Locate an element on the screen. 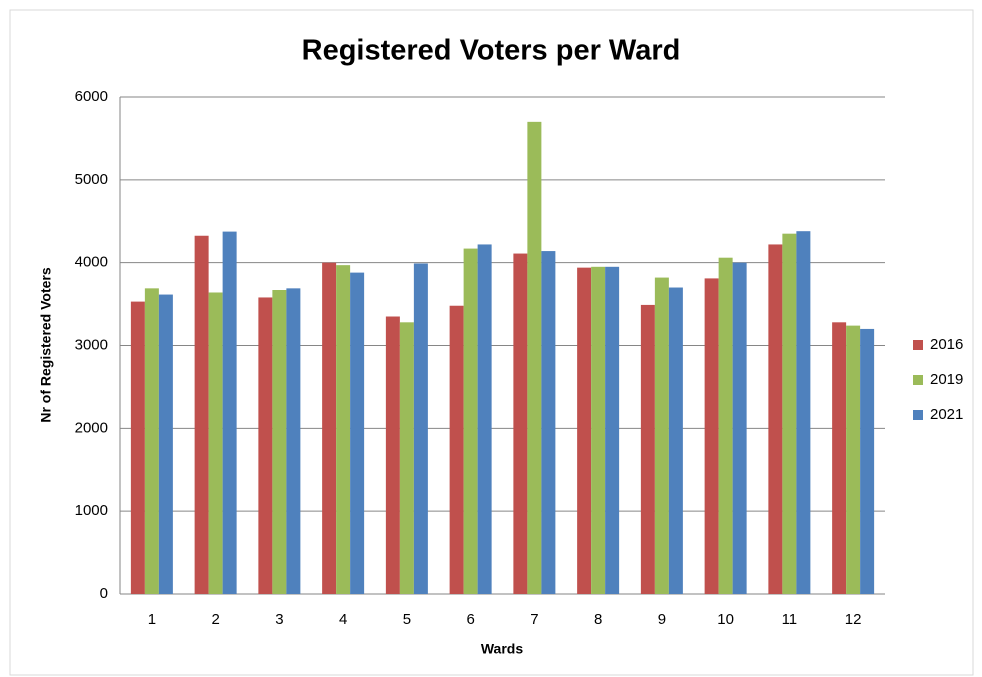  y-tick-label: 6000 is located at coordinates (91, 96).